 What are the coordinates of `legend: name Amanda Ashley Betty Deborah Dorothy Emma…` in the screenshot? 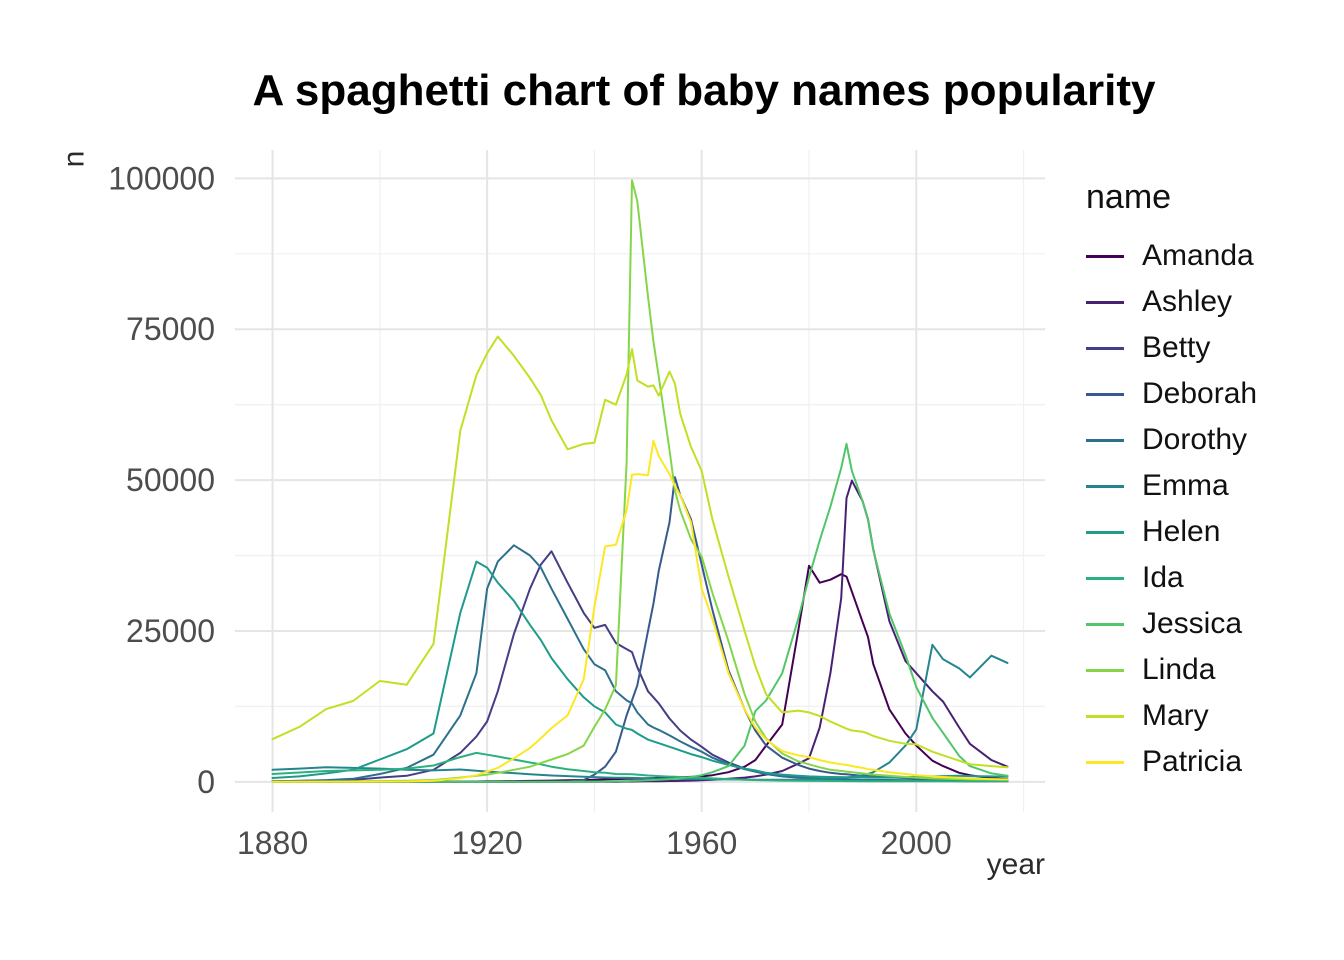 It's located at (1171, 481).